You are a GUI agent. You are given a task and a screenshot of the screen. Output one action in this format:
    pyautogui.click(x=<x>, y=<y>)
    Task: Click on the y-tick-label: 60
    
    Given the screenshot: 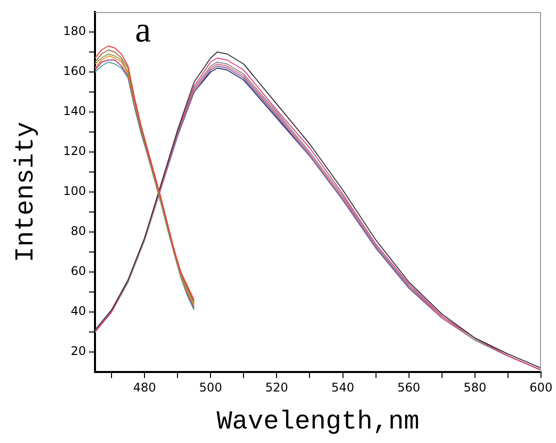 What is the action you would take?
    pyautogui.click(x=78, y=271)
    